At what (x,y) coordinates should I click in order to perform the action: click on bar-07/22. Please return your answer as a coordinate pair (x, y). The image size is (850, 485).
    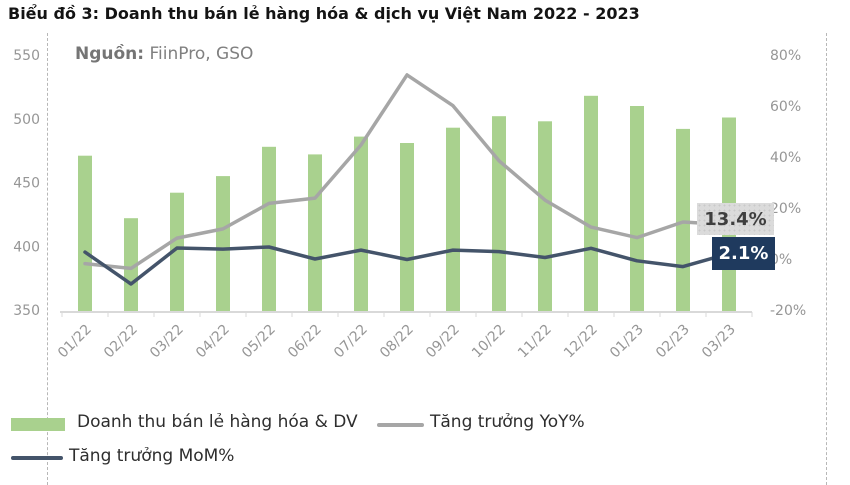
    Looking at the image, I should click on (361, 223).